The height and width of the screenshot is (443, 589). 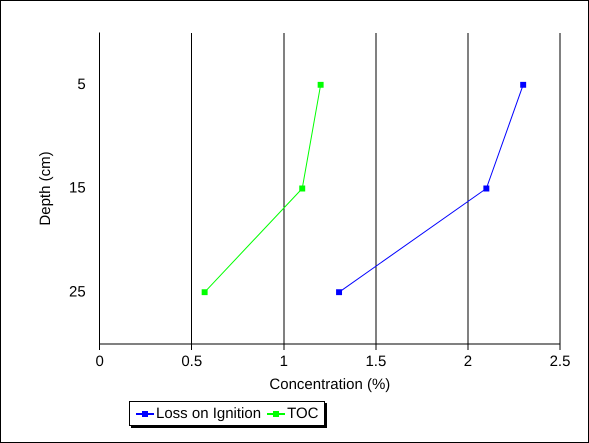 I want to click on x-tick-label: 1, so click(x=284, y=361).